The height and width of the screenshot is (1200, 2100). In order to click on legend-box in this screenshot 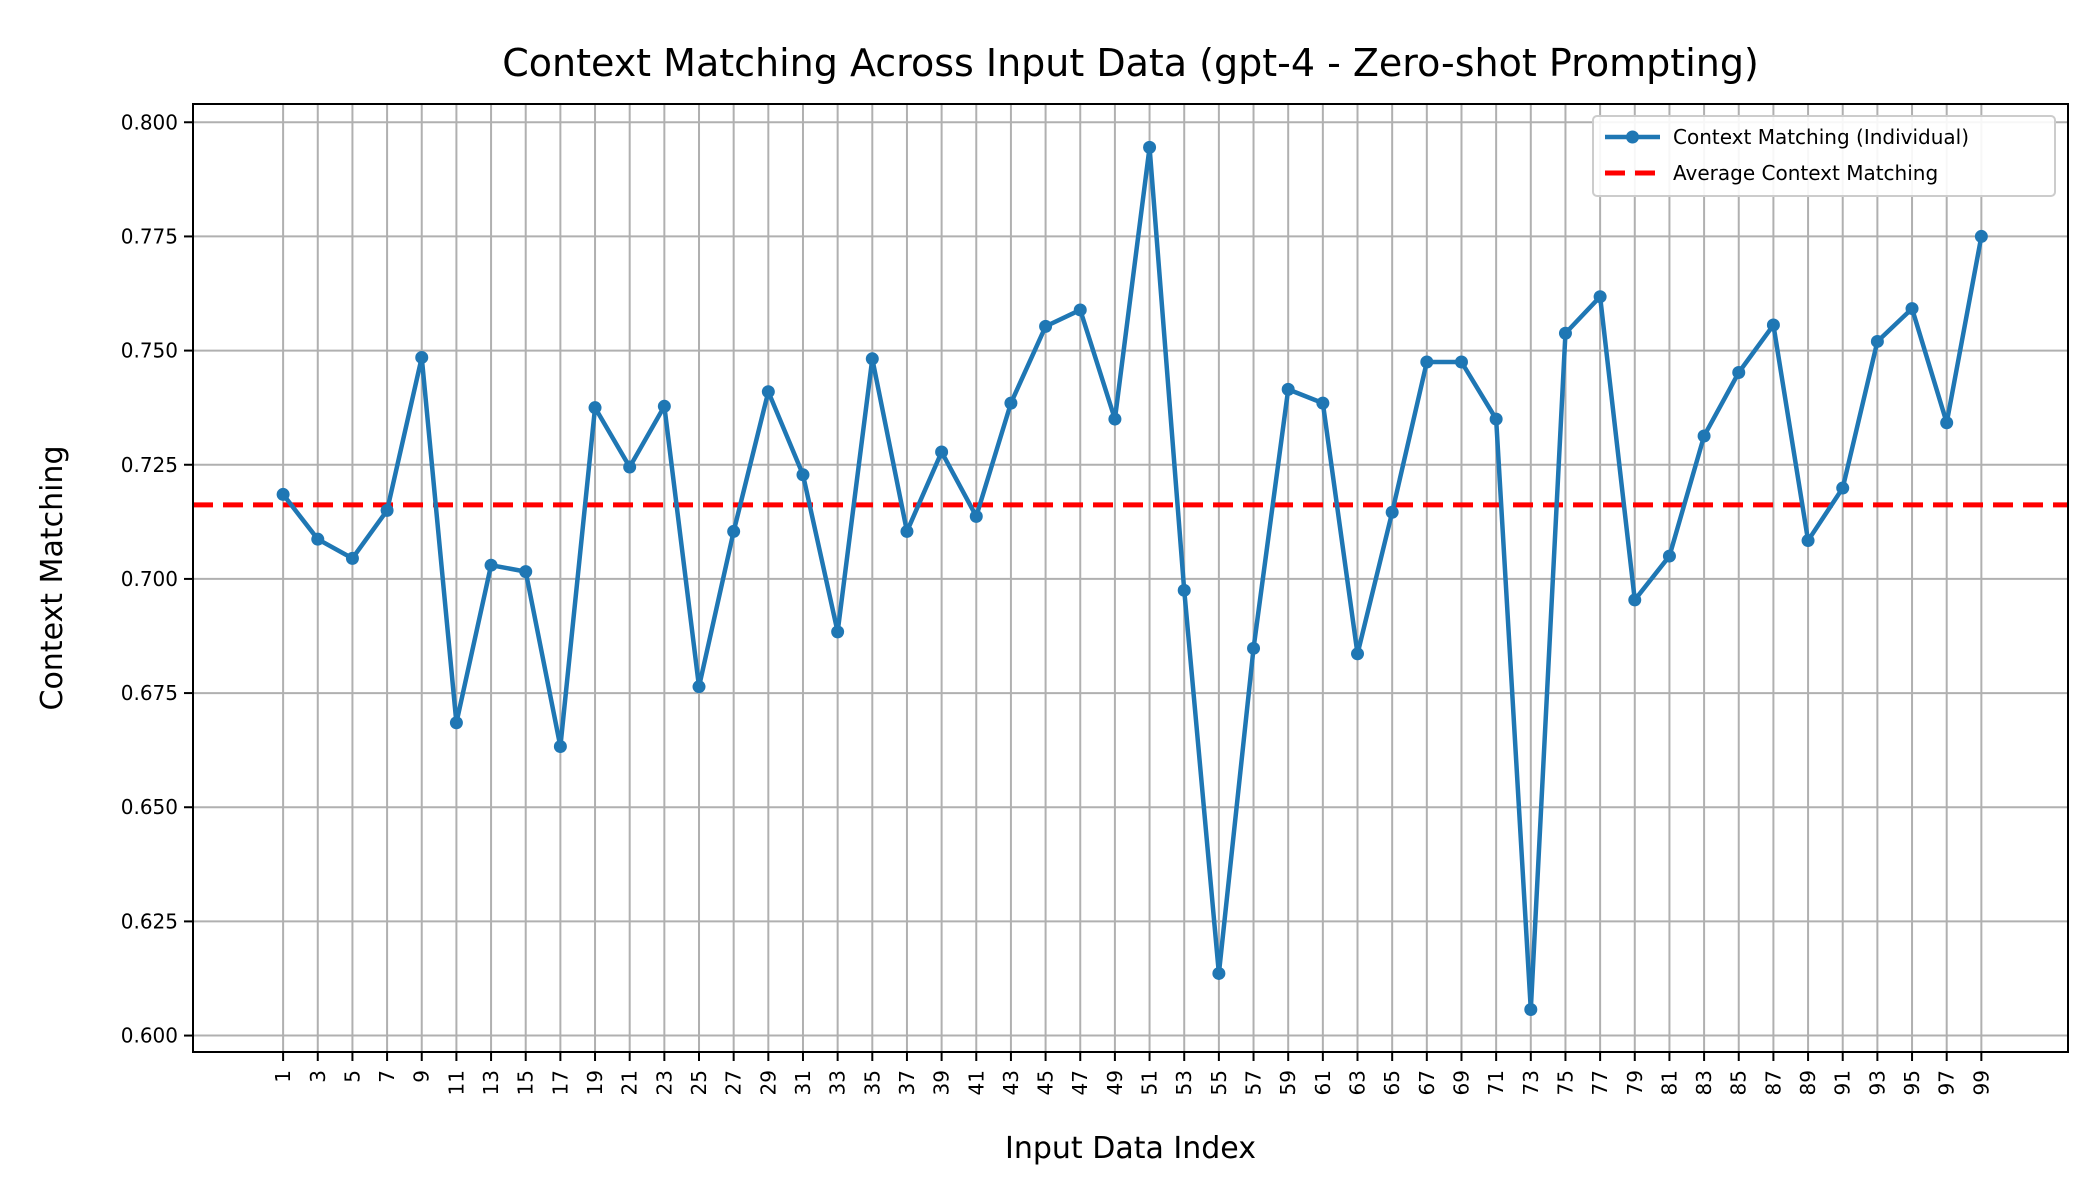, I will do `click(1824, 156)`.